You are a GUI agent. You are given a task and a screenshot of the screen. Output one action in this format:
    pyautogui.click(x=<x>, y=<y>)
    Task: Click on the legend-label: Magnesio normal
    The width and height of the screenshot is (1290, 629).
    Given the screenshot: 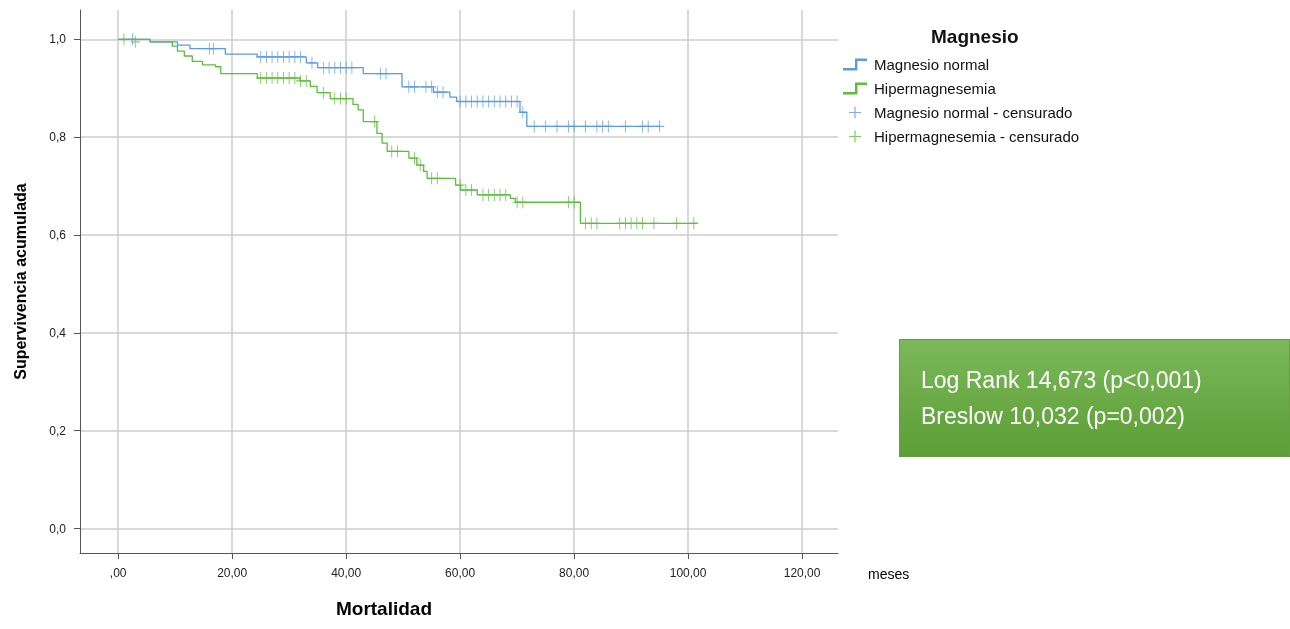 What is the action you would take?
    pyautogui.click(x=932, y=64)
    